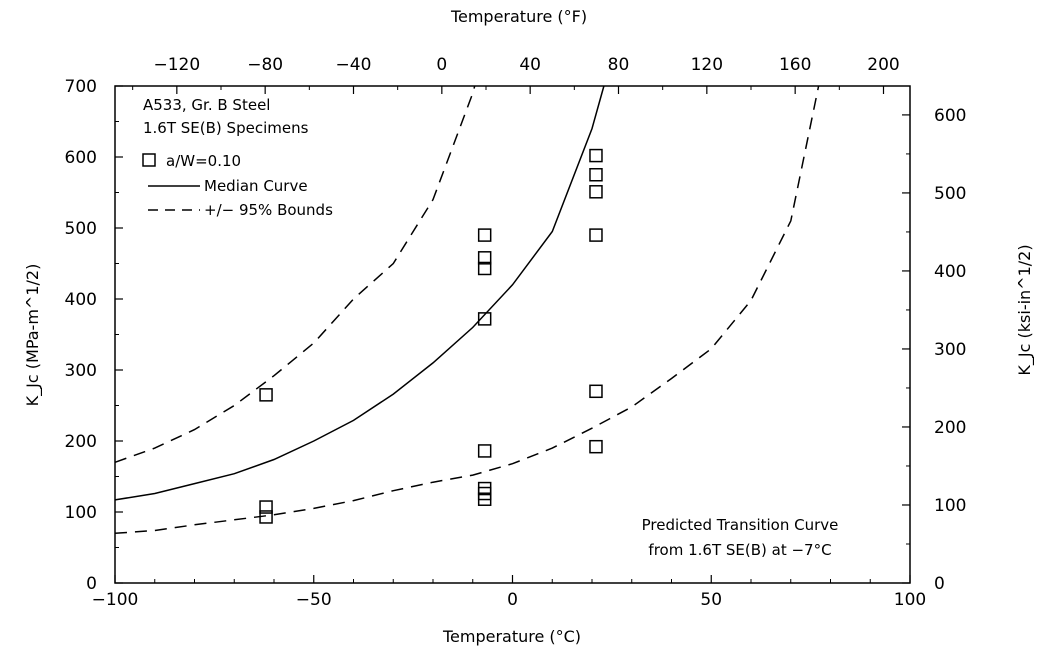 Image resolution: width=1040 pixels, height=650 pixels. Describe the element at coordinates (115, 600) in the screenshot. I see `bottom-tick-label: −100` at that location.